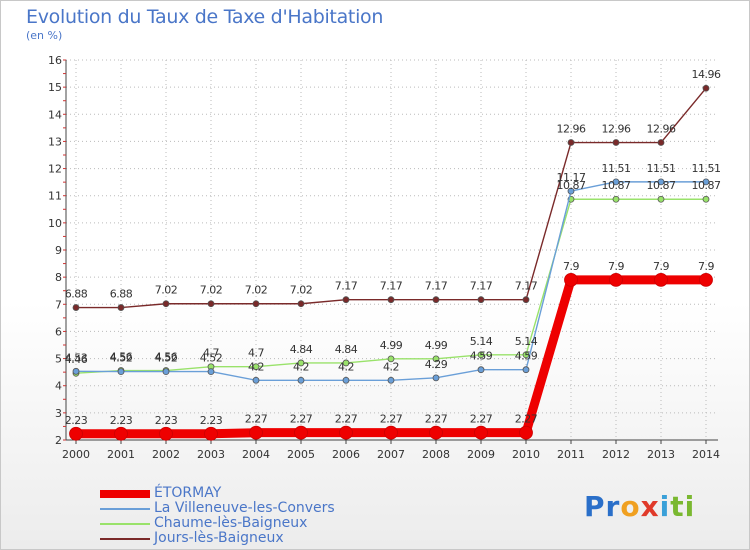 The height and width of the screenshot is (550, 750). Describe the element at coordinates (76, 359) in the screenshot. I see `data-label: 4.46` at that location.